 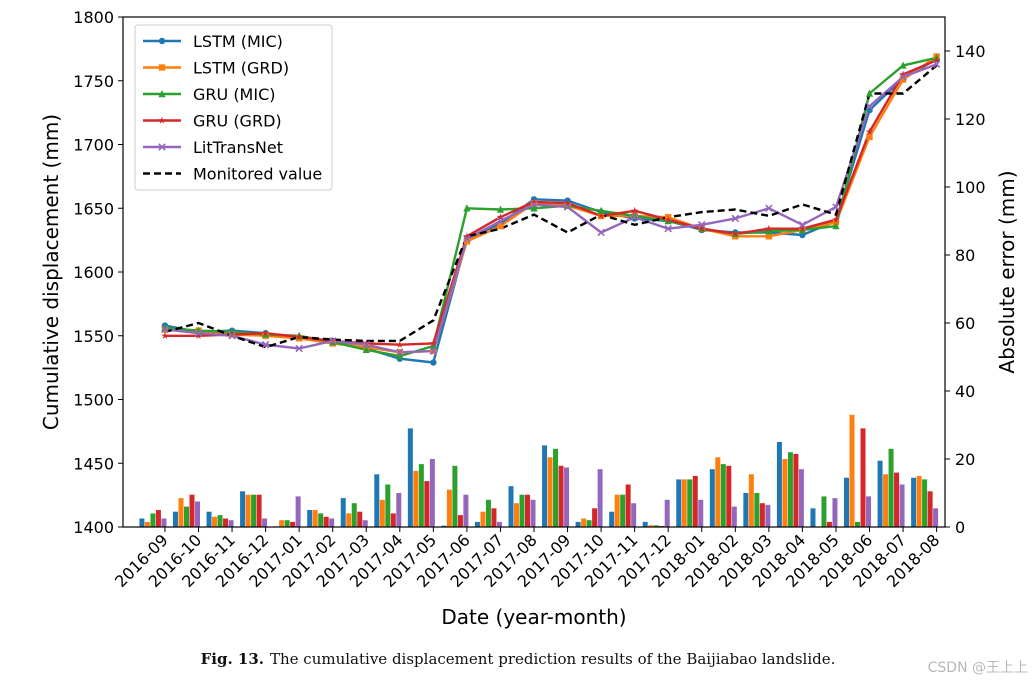 What do you see at coordinates (891, 487) in the screenshot?
I see `error-bar-gru-mic--2018-07` at bounding box center [891, 487].